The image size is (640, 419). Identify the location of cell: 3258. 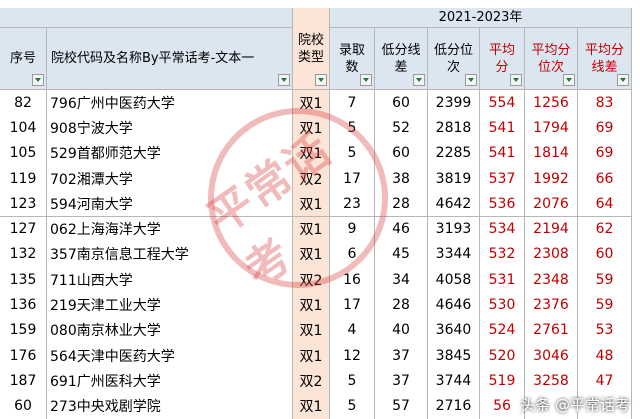
(551, 381).